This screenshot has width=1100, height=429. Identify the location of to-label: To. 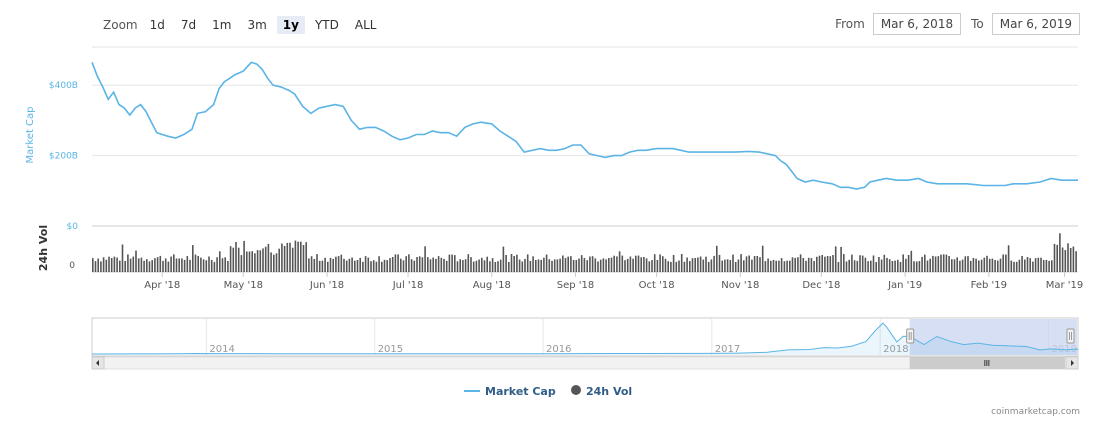
(977, 24).